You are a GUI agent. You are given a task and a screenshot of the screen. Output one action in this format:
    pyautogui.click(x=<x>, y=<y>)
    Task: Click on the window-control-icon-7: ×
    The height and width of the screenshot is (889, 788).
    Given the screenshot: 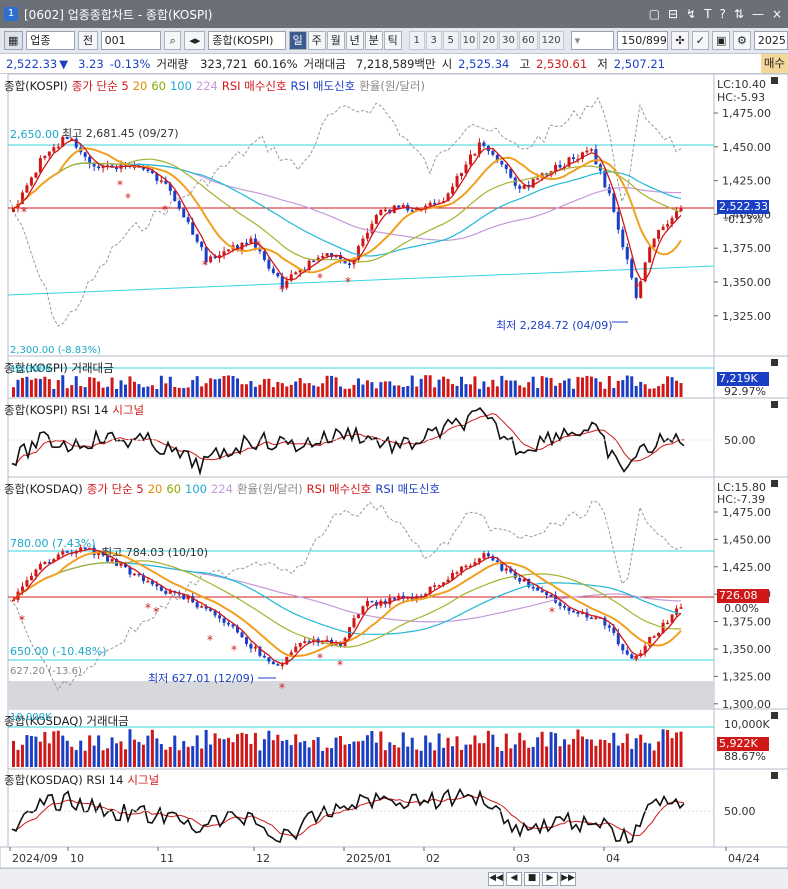 What is the action you would take?
    pyautogui.click(x=776, y=14)
    